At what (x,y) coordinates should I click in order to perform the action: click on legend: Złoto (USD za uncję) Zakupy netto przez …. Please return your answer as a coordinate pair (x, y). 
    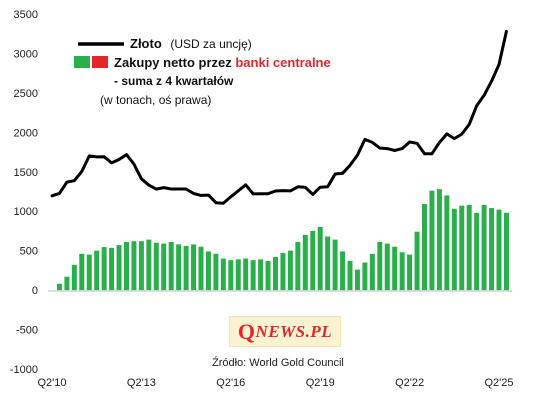
    Looking at the image, I should click on (202, 71).